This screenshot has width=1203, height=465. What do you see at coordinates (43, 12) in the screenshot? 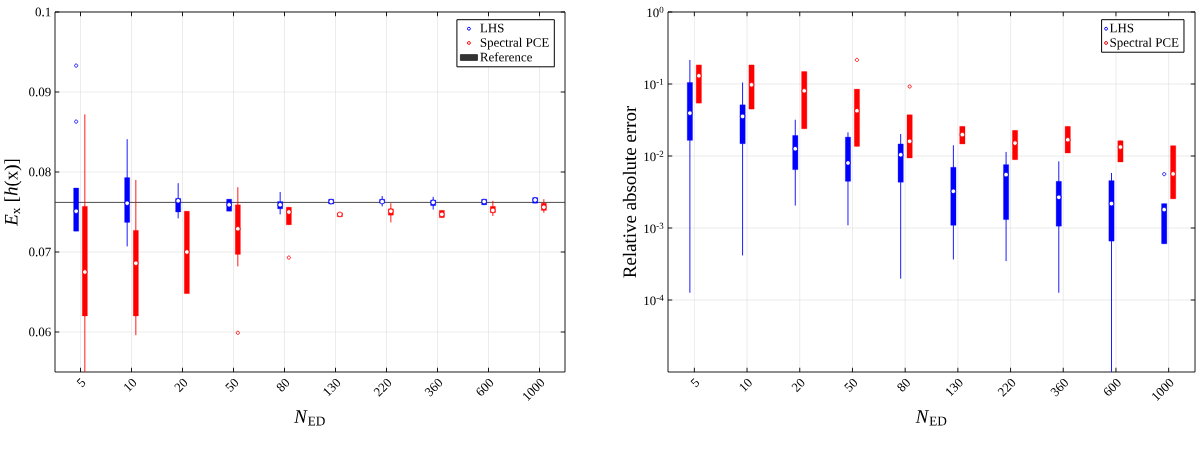
I see `y-tick-label: 0.1` at bounding box center [43, 12].